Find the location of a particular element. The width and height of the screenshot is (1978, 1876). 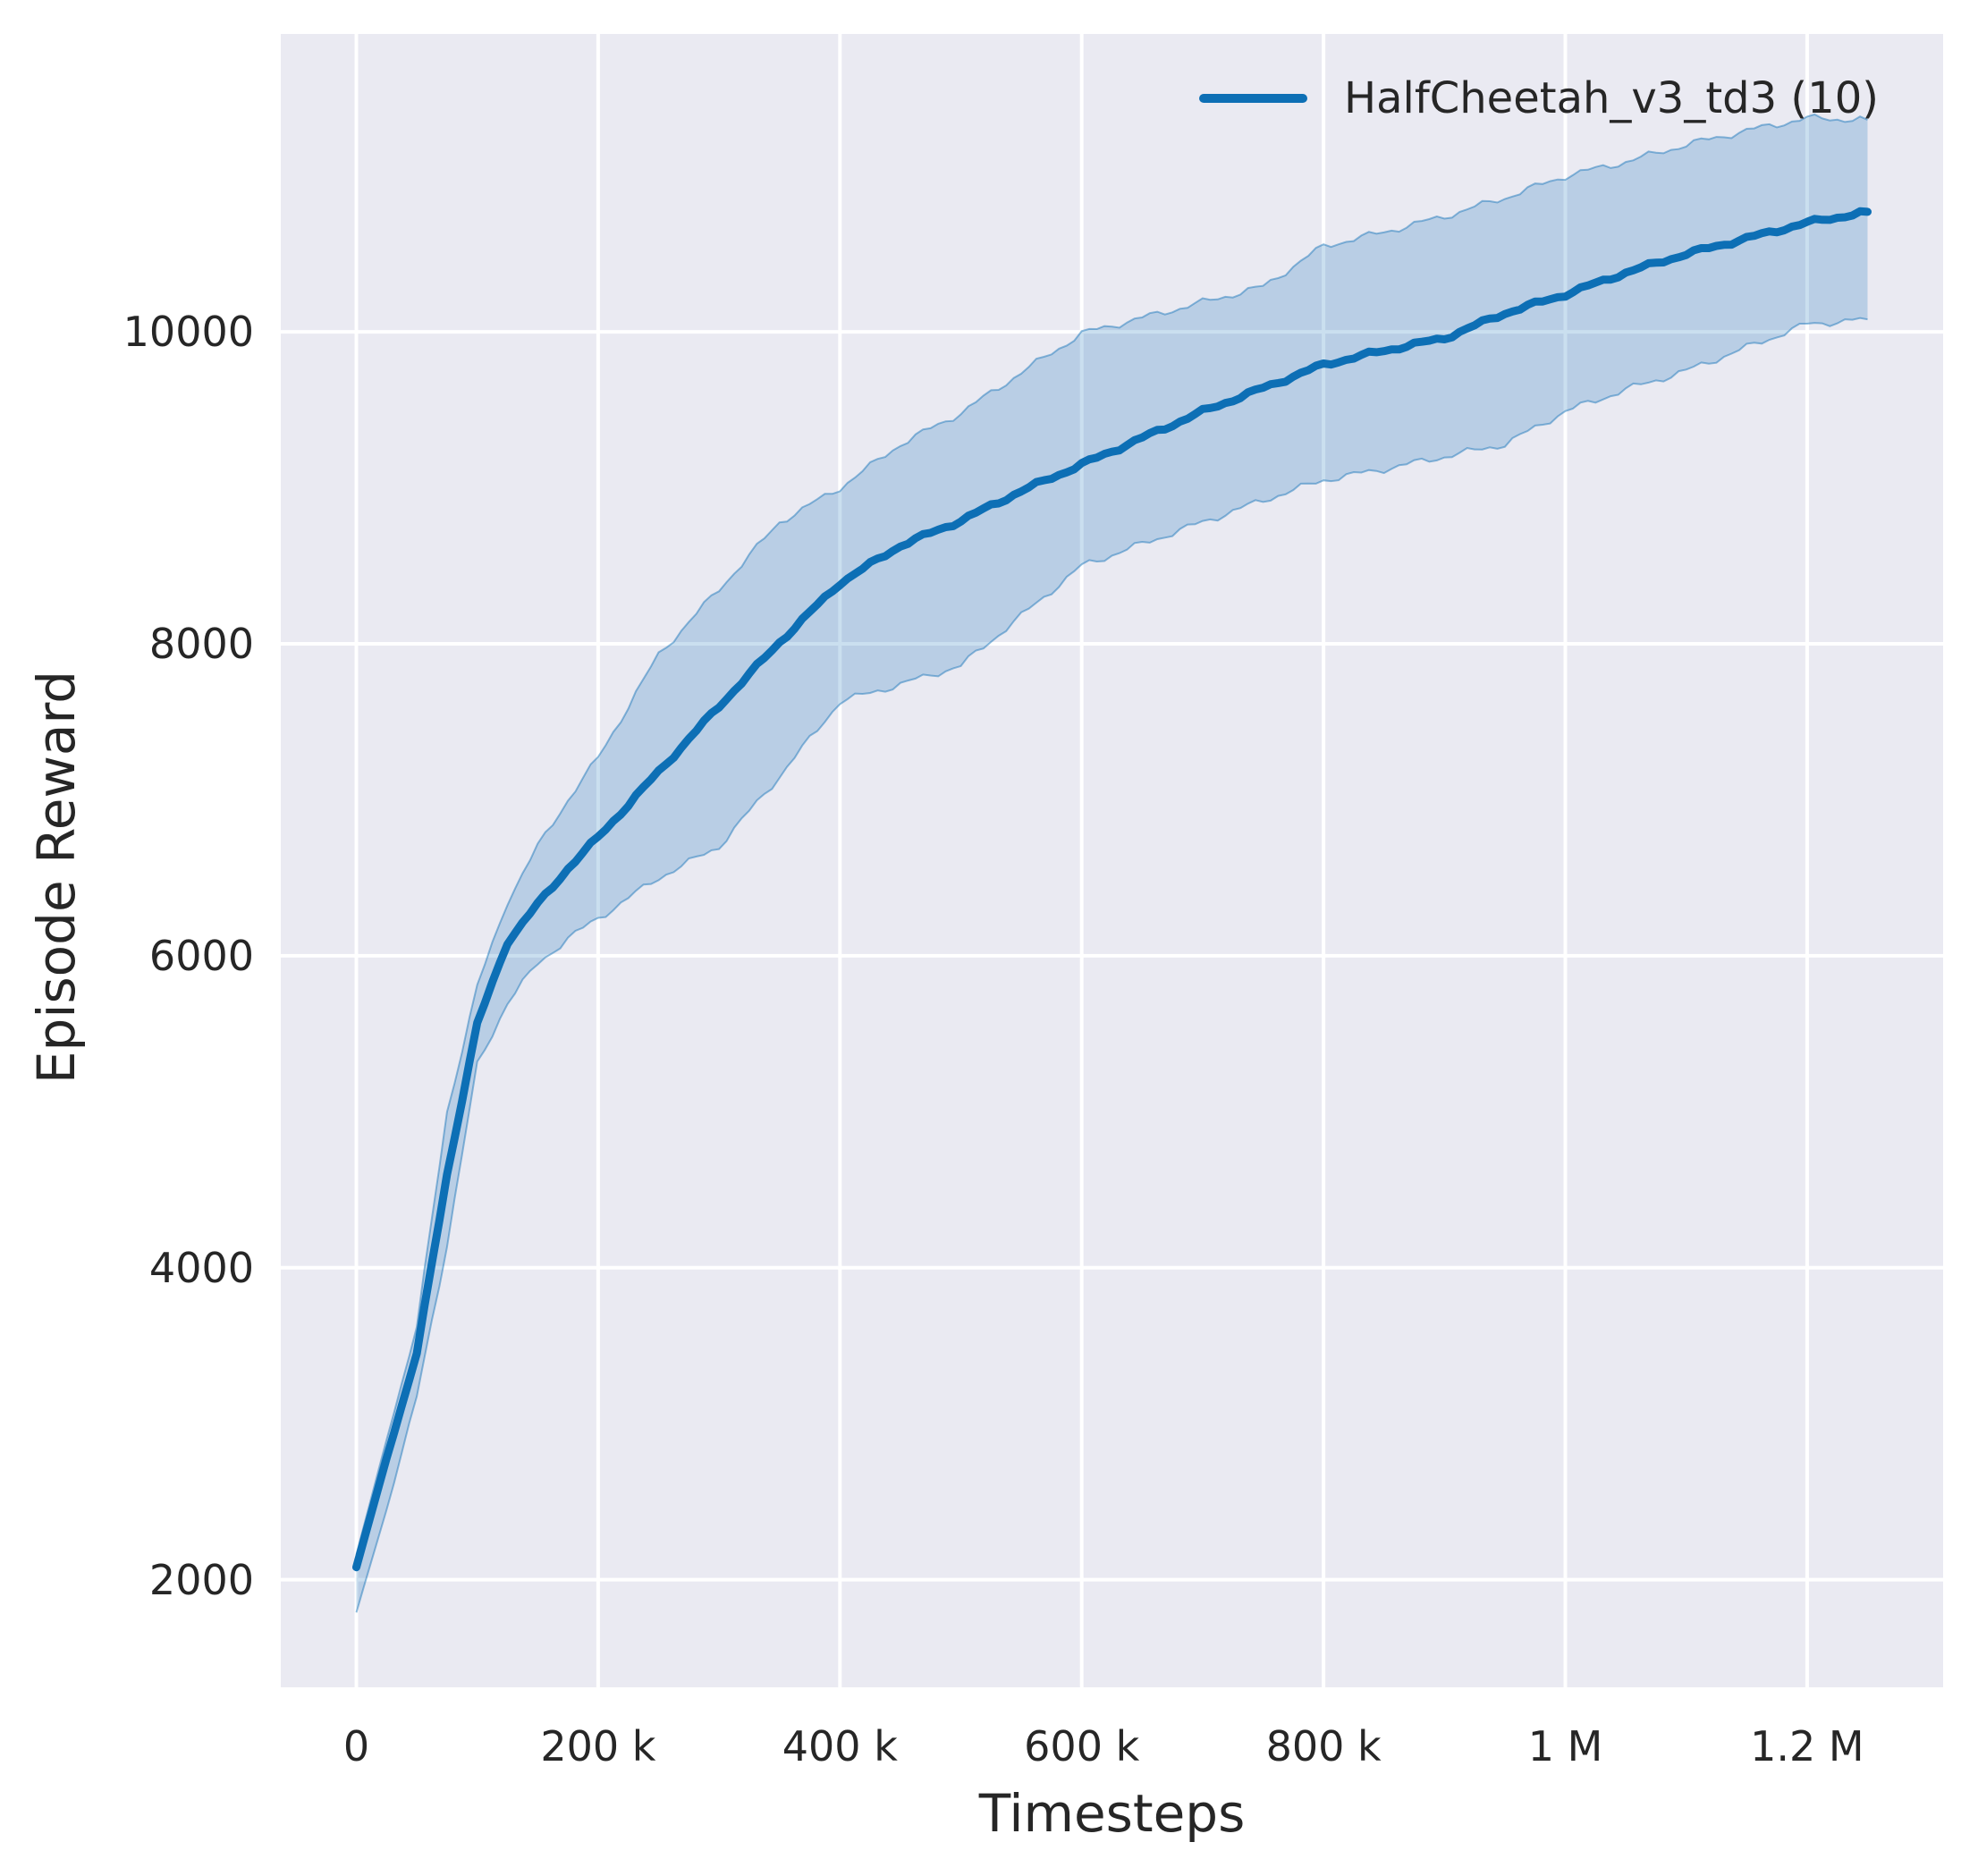

y-tick-label: 6000 is located at coordinates (201, 956).